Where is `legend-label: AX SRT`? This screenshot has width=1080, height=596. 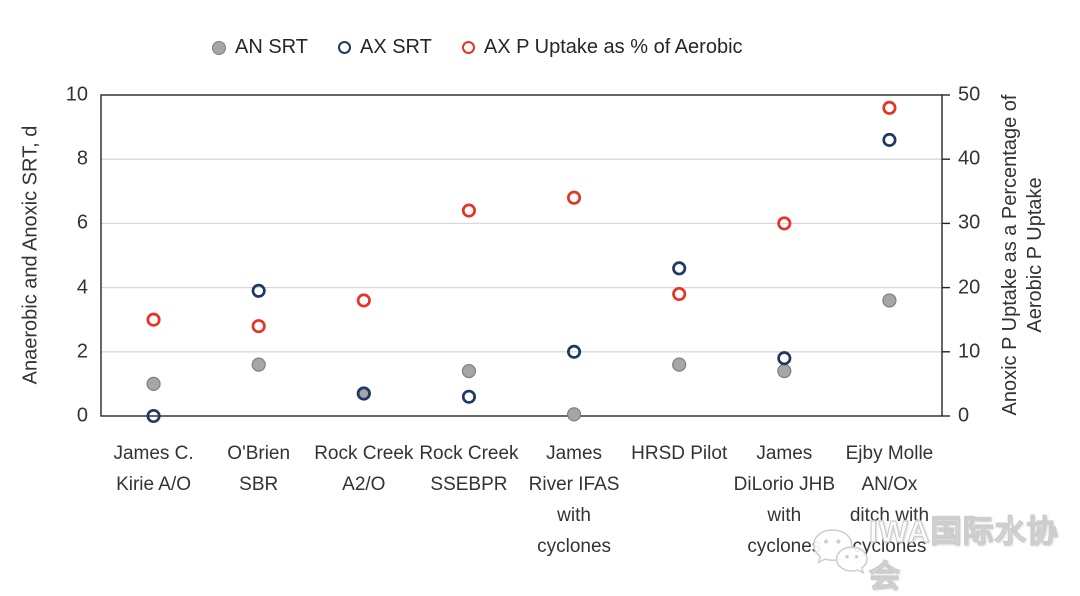 legend-label: AX SRT is located at coordinates (395, 47).